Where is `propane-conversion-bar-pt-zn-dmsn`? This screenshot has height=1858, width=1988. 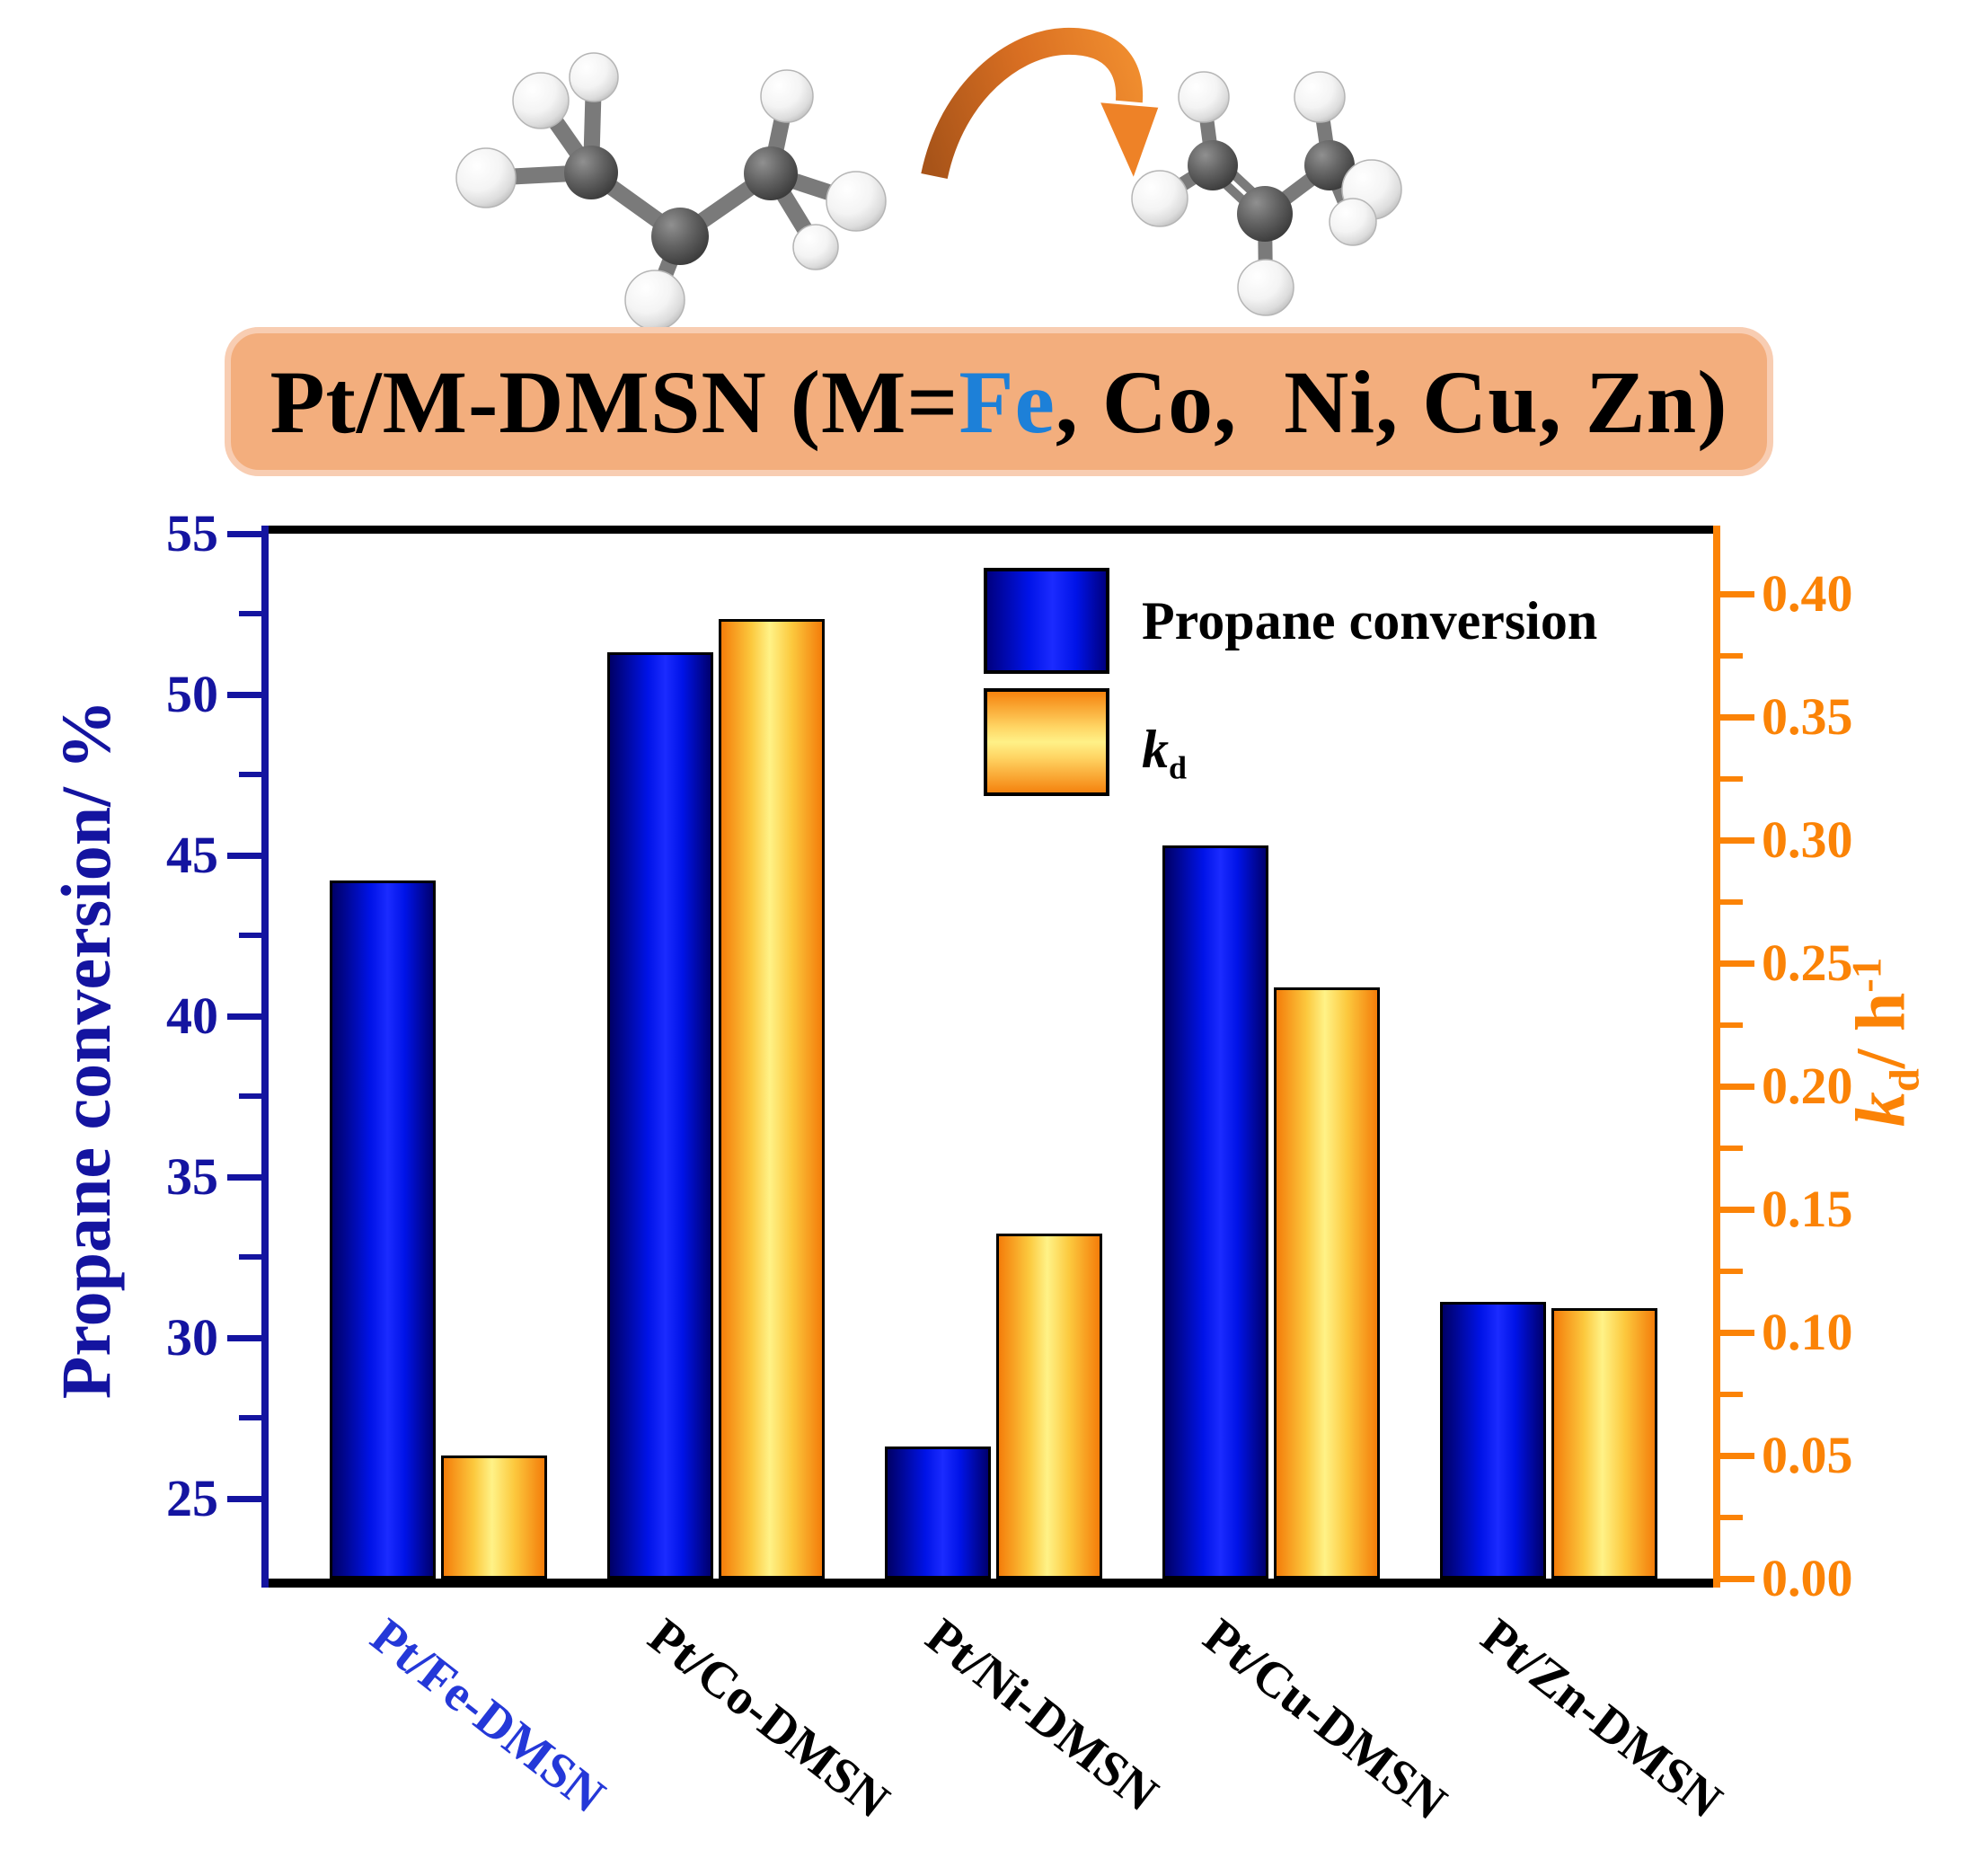
propane-conversion-bar-pt-zn-dmsn is located at coordinates (1493, 1440).